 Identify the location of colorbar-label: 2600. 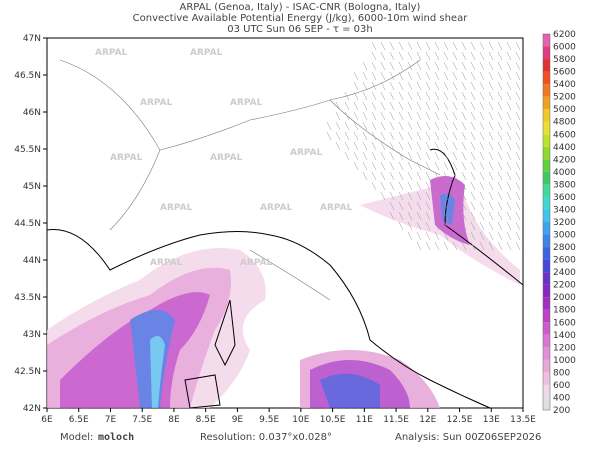
(564, 261).